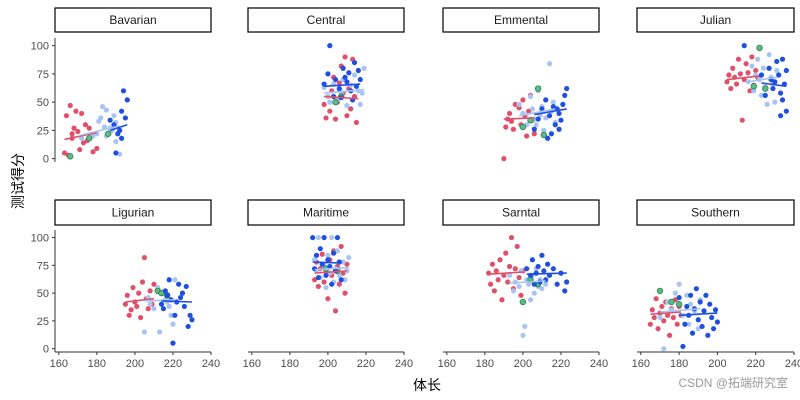 This screenshot has width=800, height=400. What do you see at coordinates (404, 364) in the screenshot?
I see `x-tick-label: 240` at bounding box center [404, 364].